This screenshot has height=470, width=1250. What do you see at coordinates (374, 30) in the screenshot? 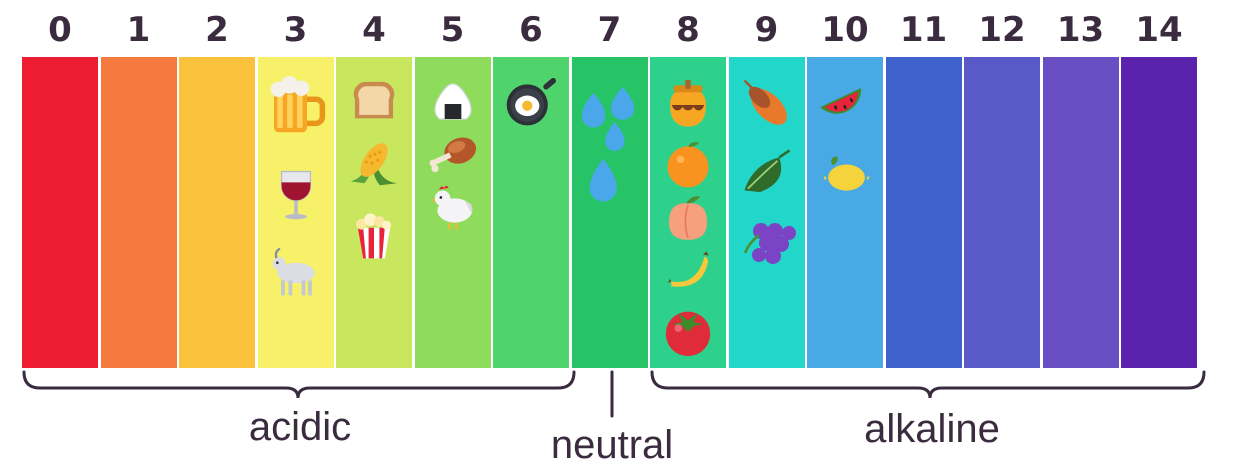
I see `ph-number-4: 4` at bounding box center [374, 30].